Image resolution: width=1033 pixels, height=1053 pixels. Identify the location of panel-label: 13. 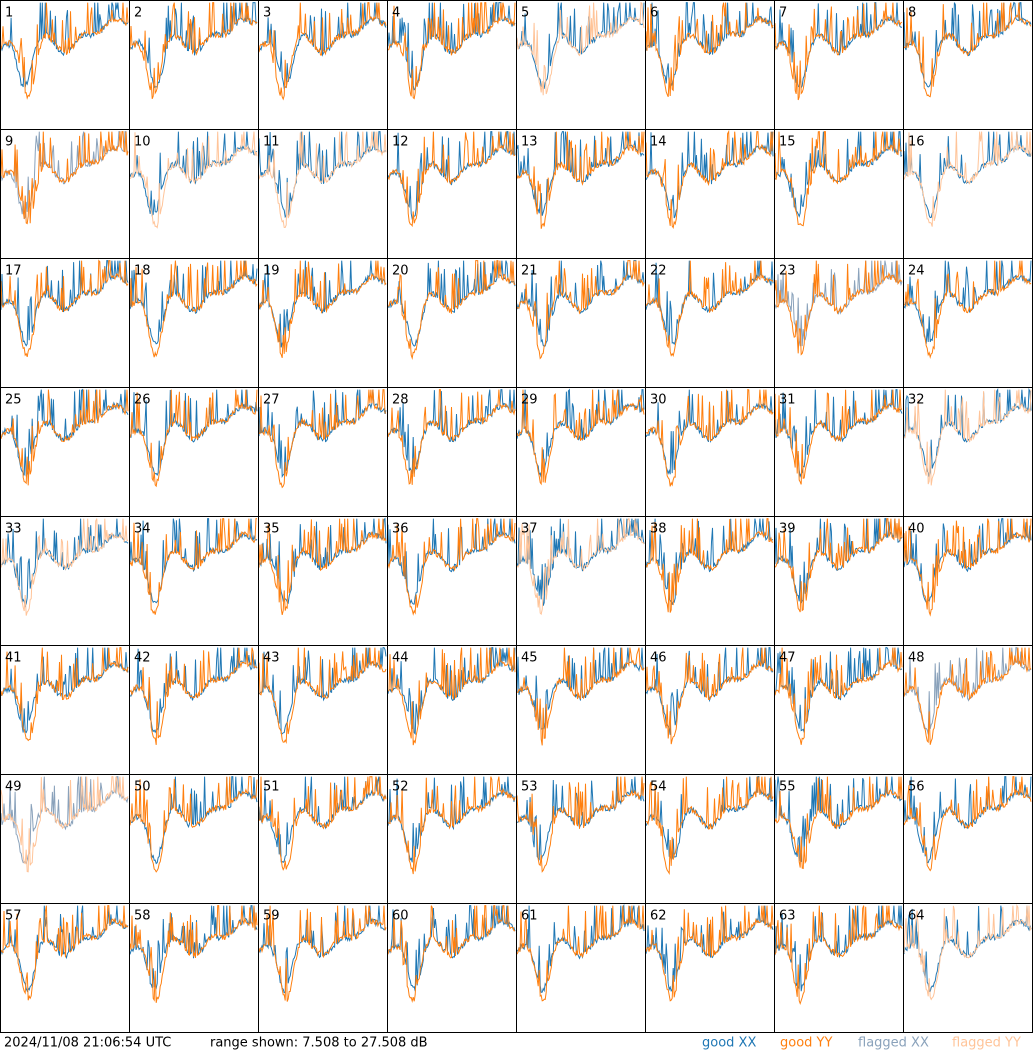
(529, 142).